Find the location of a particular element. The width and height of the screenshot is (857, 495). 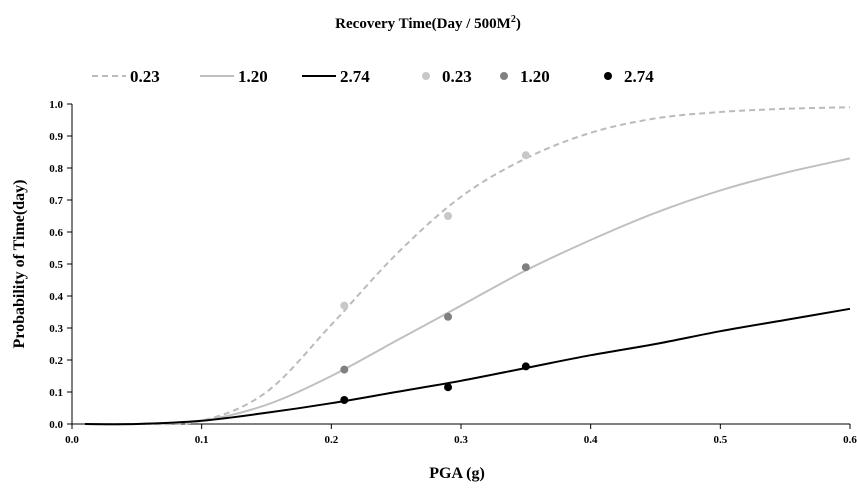

y-tick-label: 0.0 is located at coordinates (56, 425).